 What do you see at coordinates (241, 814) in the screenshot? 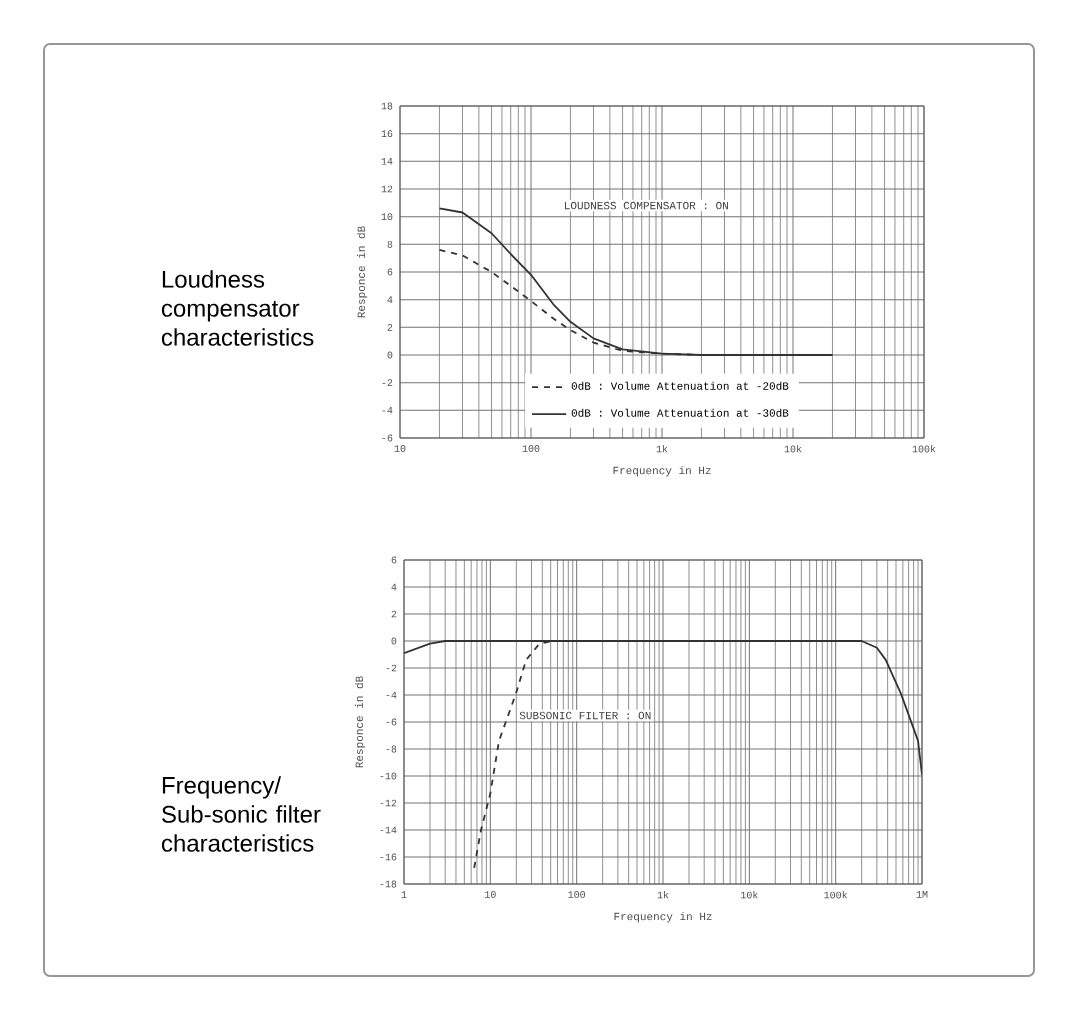
I see `text: Frequency/ Sub-sonic filter characteristics` at bounding box center [241, 814].